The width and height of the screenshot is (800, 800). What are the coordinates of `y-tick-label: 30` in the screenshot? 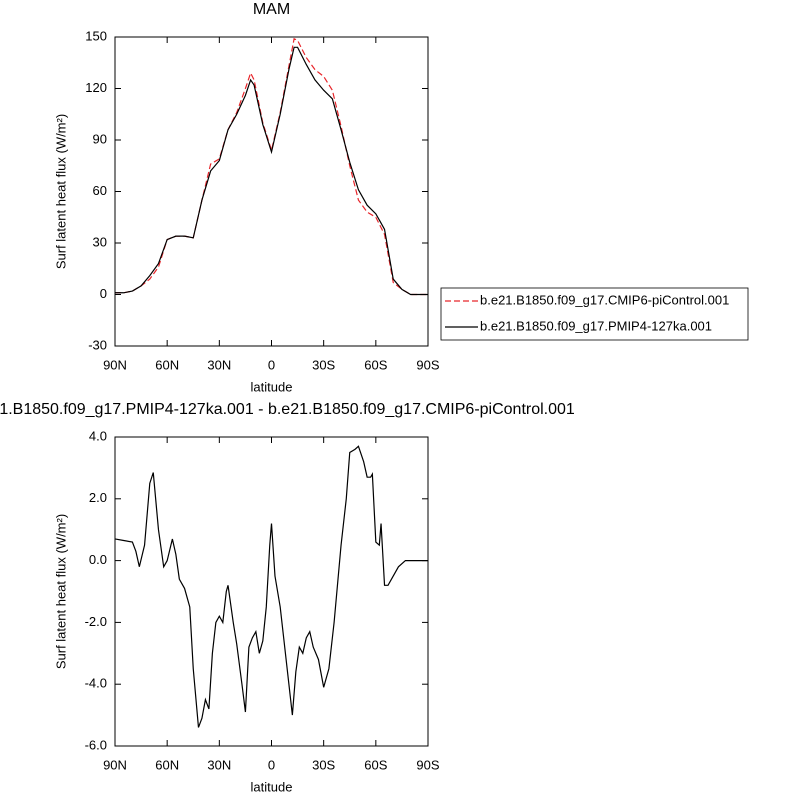 It's located at (100, 241).